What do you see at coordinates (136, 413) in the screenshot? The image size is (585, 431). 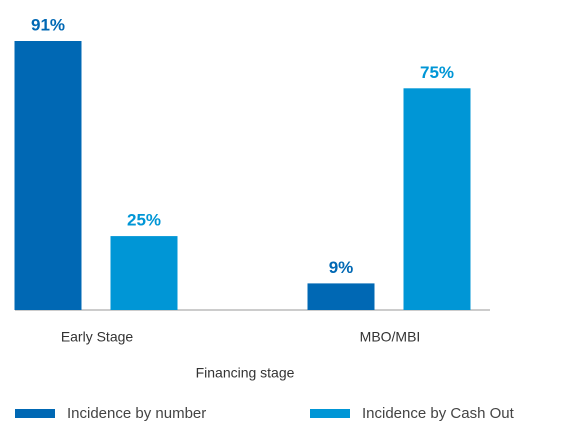 I see `legend-label: Incidence by number` at bounding box center [136, 413].